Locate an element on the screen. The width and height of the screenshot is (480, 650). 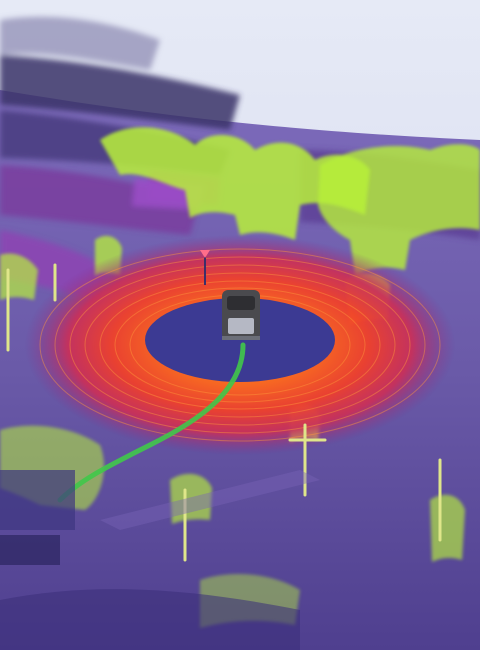
planned-path is located at coordinates (151, 422).